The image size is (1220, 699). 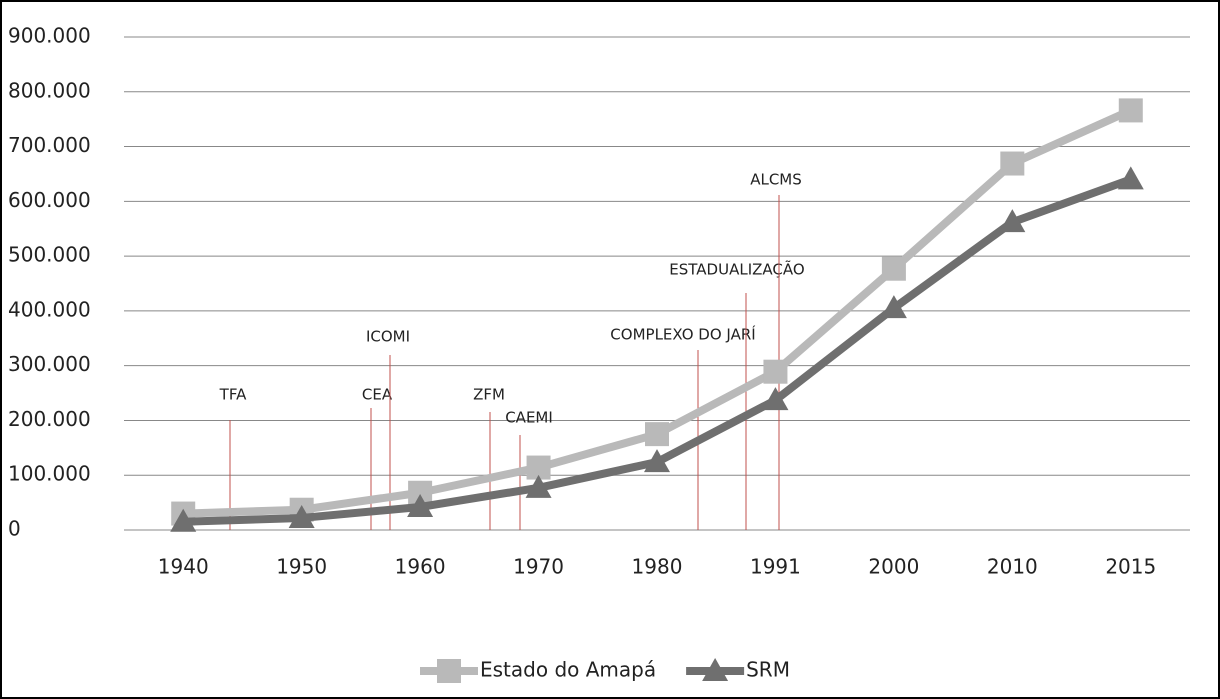 I want to click on x-tick-label: 1980, so click(x=657, y=567).